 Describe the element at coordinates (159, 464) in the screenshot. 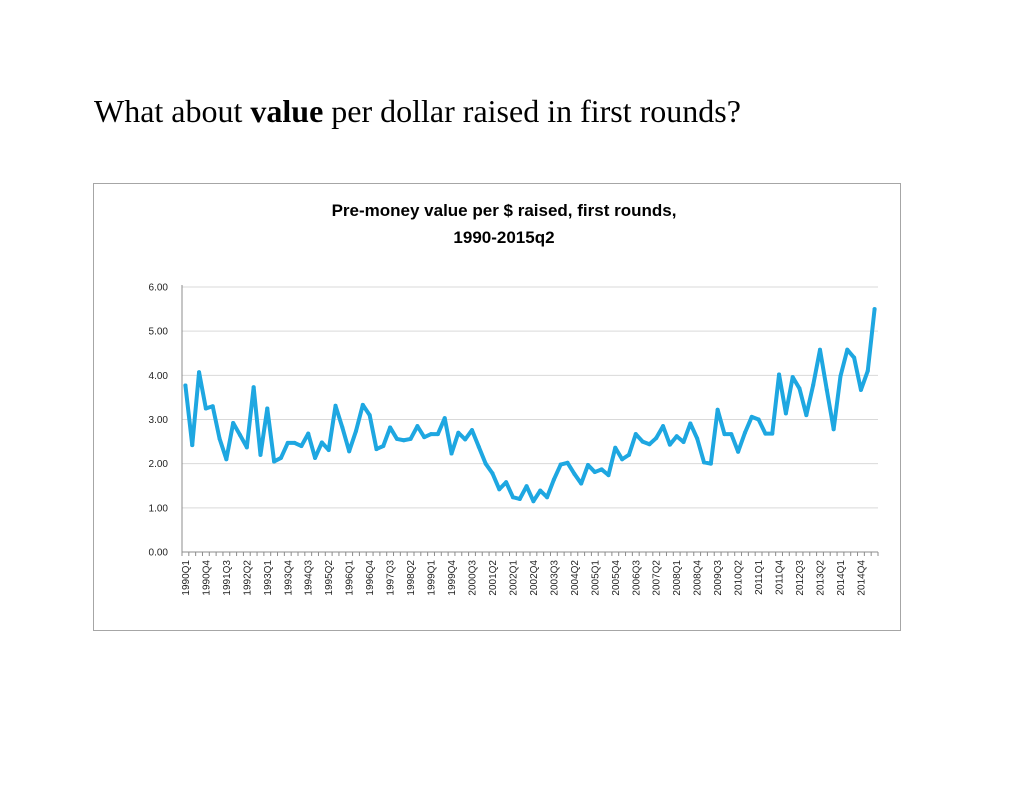

I see `y-tick-label: 2.00` at that location.